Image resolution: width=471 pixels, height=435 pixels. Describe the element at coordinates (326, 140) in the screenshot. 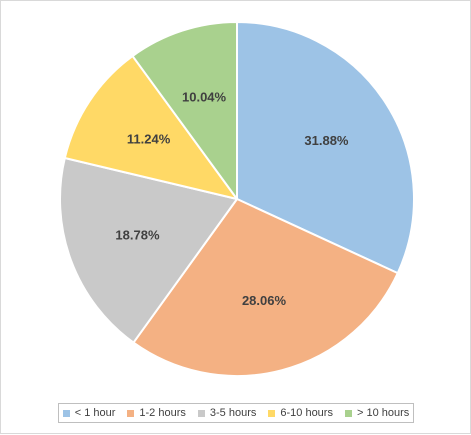

I see `slice-label-less-than-1-hour: 31.88%` at that location.